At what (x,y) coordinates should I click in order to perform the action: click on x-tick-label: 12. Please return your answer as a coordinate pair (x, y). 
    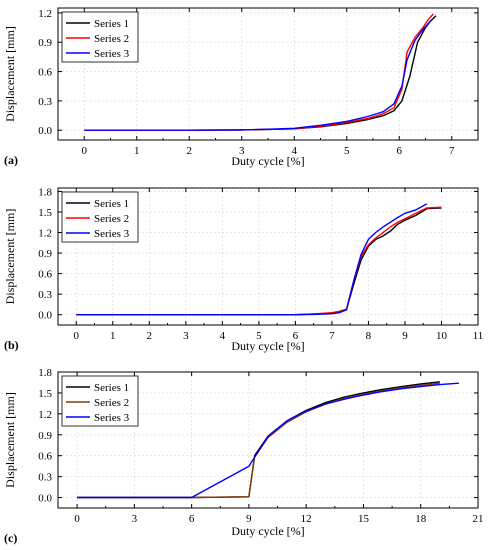
    Looking at the image, I should click on (306, 519).